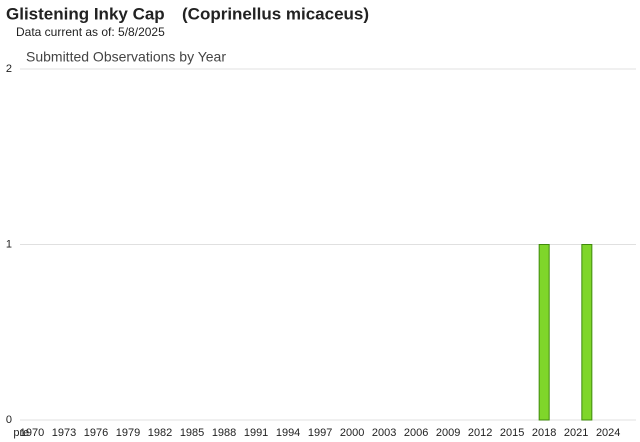  What do you see at coordinates (9, 69) in the screenshot?
I see `y-tick-label: 2` at bounding box center [9, 69].